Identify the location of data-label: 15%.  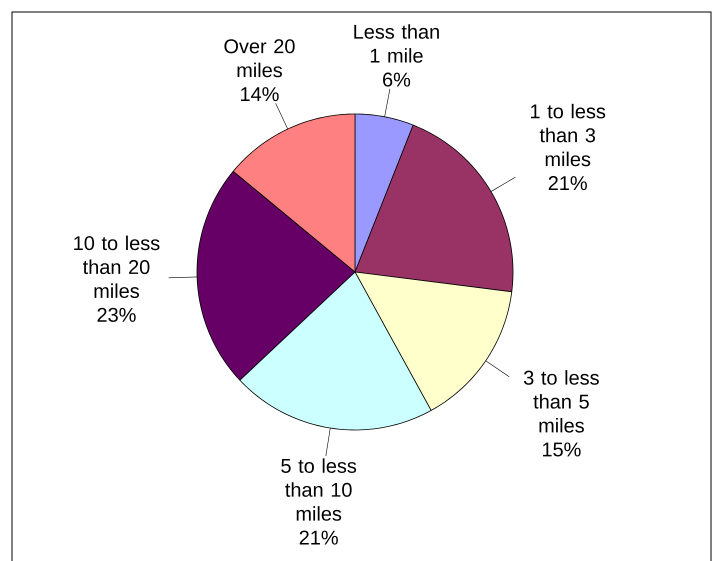
(561, 449).